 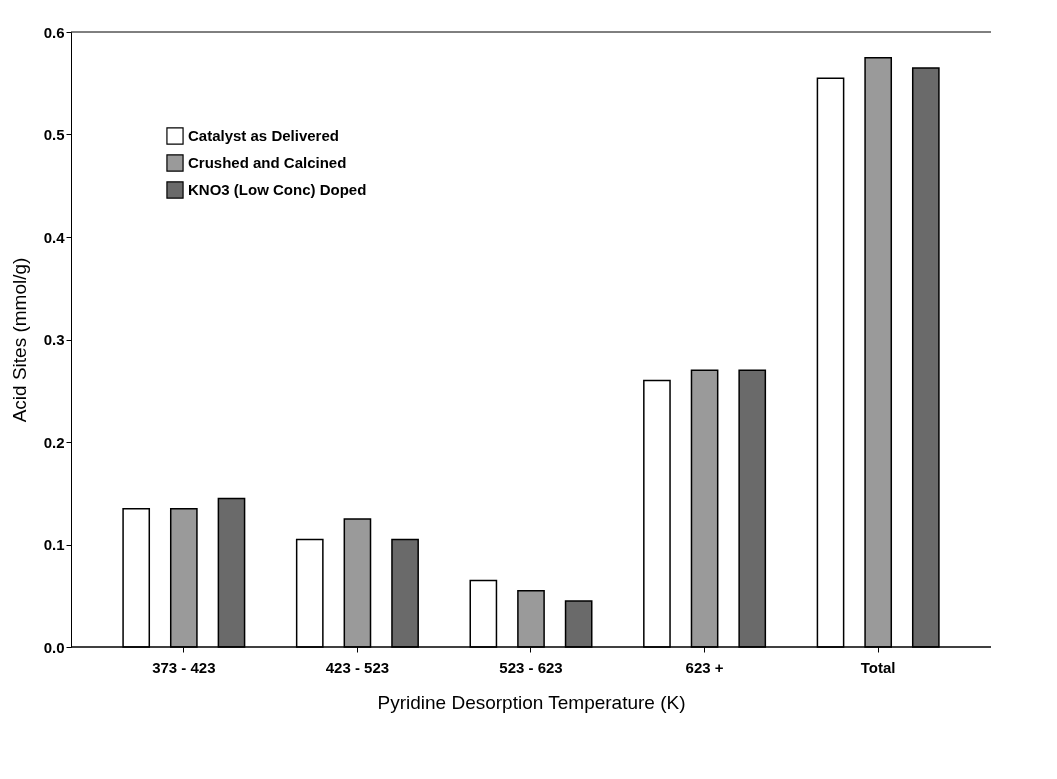 What do you see at coordinates (704, 667) in the screenshot?
I see `x-tick-label: 623 +` at bounding box center [704, 667].